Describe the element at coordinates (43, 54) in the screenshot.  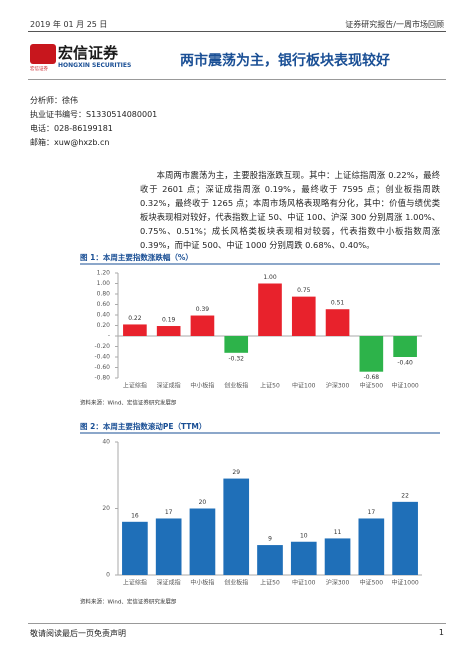
I see `logo-icon` at that location.